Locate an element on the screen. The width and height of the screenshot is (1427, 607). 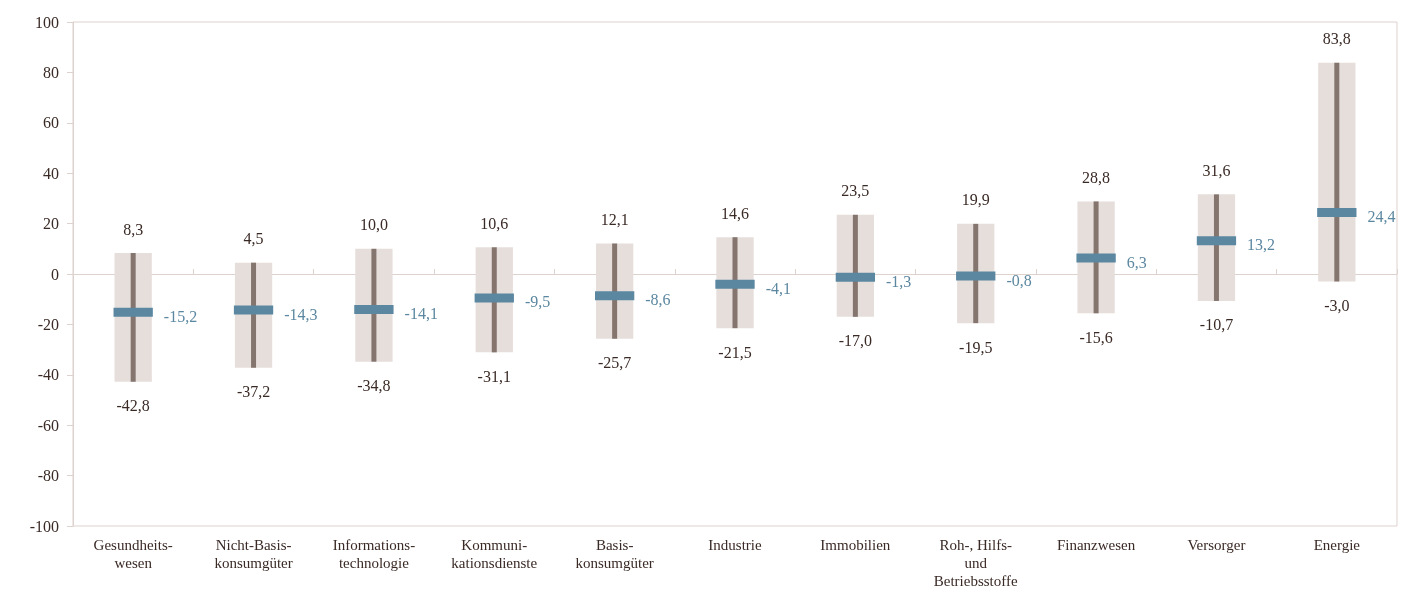
annotation: -31,1 is located at coordinates (494, 376).